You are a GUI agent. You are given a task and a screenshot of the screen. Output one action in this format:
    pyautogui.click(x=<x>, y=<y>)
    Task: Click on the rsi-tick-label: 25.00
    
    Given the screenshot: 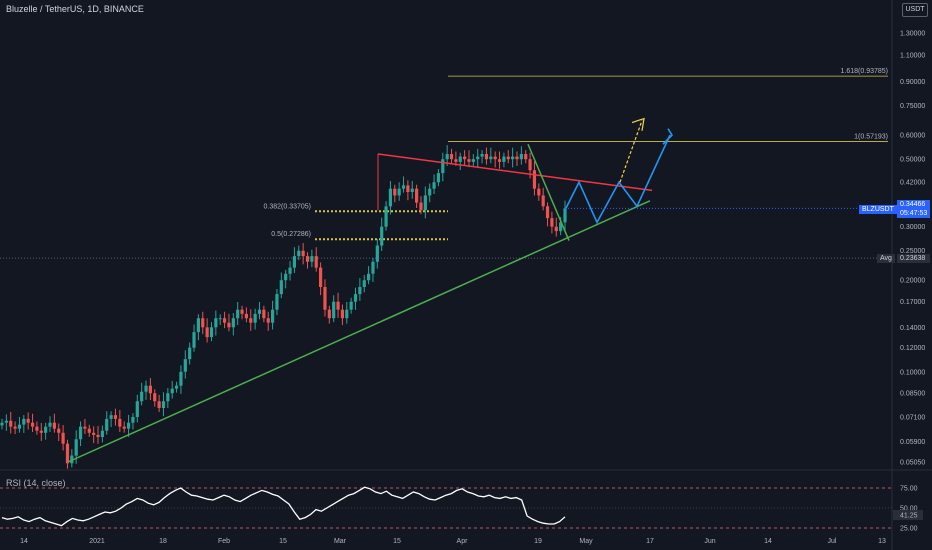 What is the action you would take?
    pyautogui.click(x=909, y=529)
    